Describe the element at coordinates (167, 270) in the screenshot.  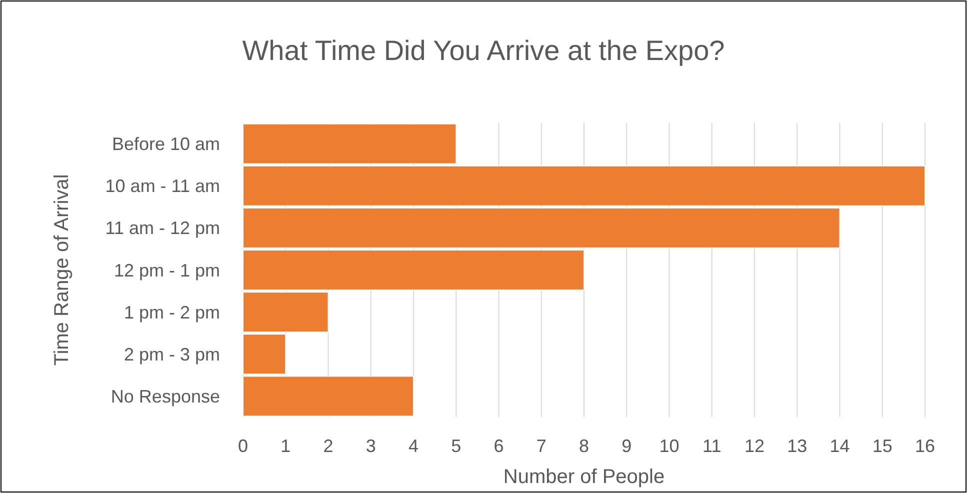
I see `y-tick-label: 12 pm - 1 pm` at that location.